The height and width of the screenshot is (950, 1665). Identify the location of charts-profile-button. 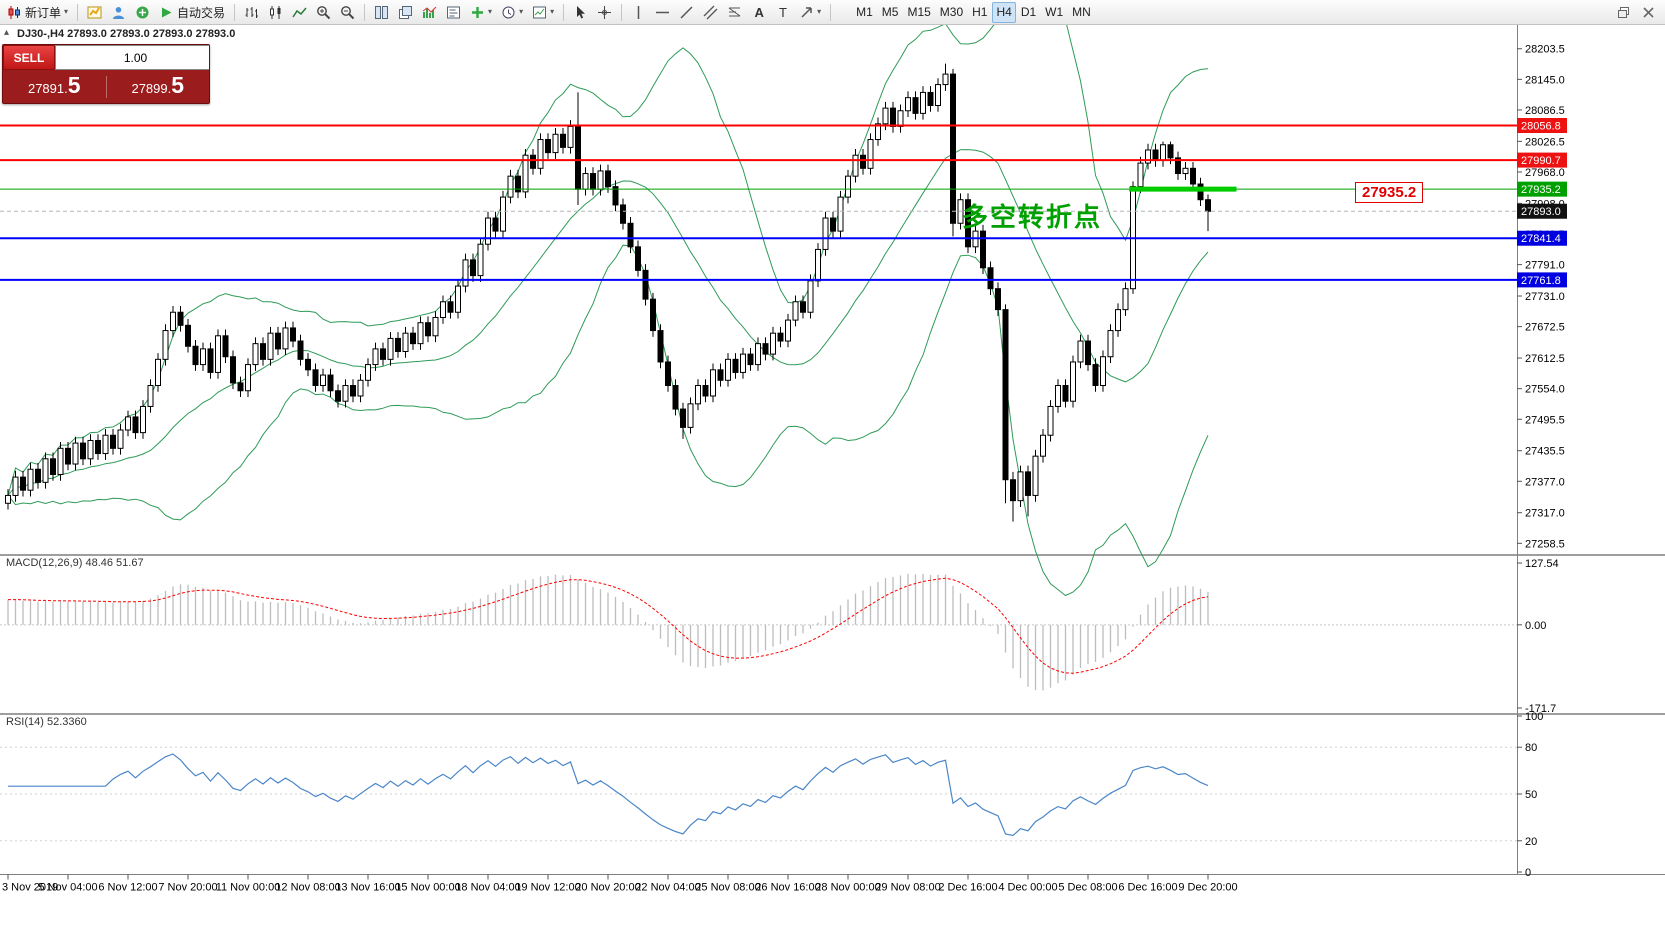
(94, 12).